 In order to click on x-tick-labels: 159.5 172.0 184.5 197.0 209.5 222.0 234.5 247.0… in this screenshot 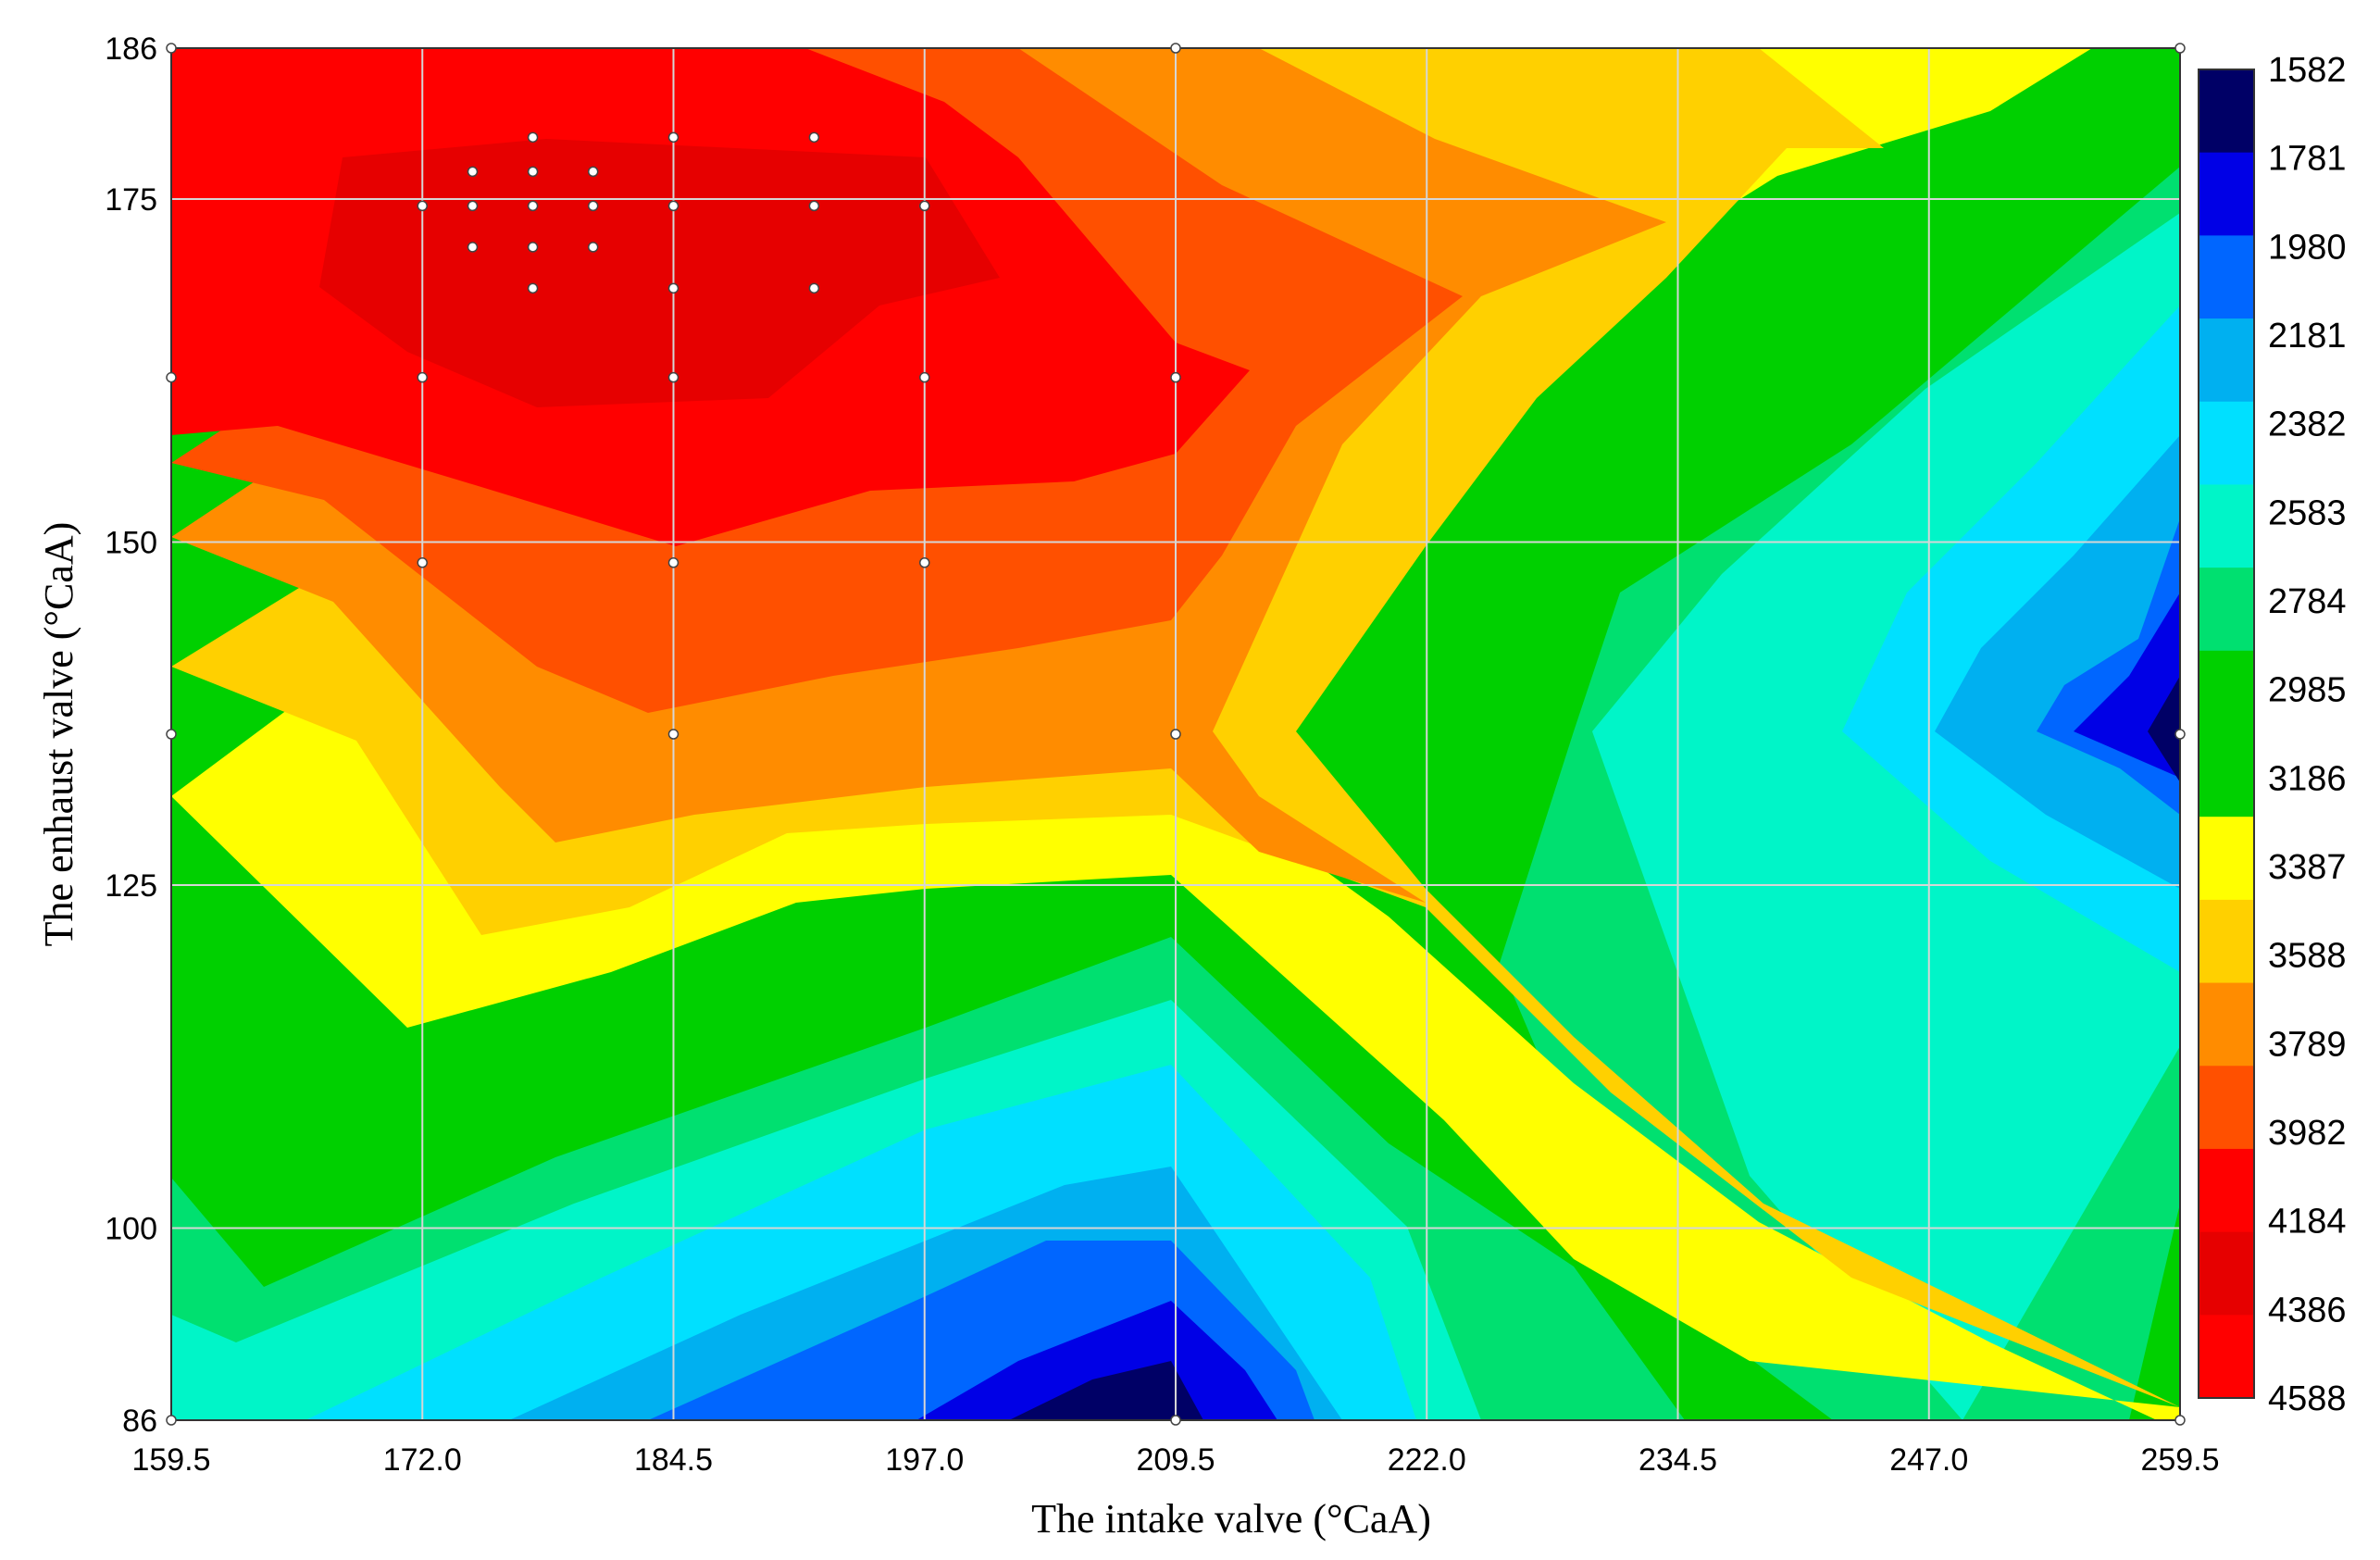, I will do `click(1175, 1460)`.